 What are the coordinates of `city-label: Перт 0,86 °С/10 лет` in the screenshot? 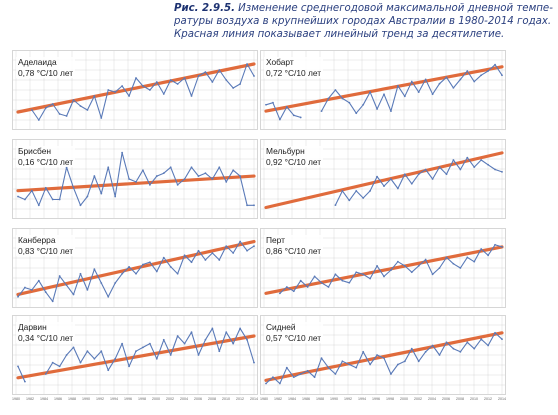 It's located at (294, 245).